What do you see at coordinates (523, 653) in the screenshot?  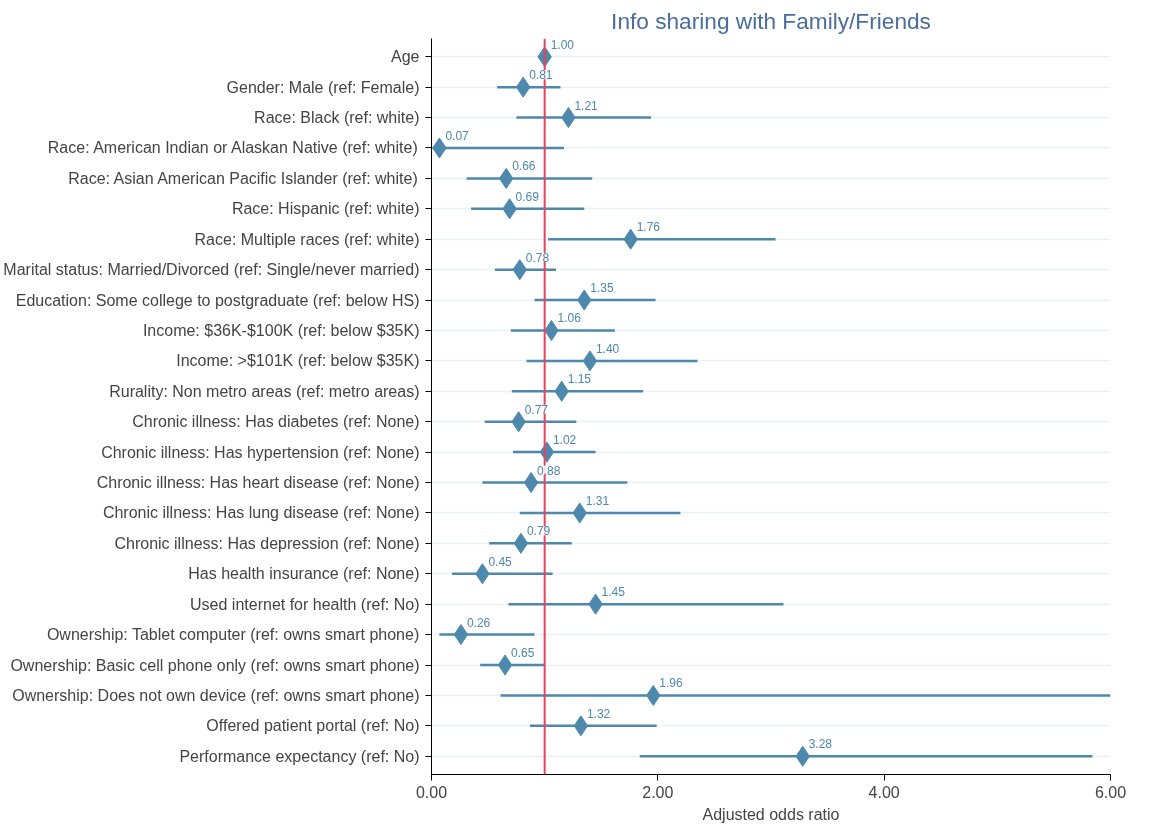 I see `data-label: 0.65` at bounding box center [523, 653].